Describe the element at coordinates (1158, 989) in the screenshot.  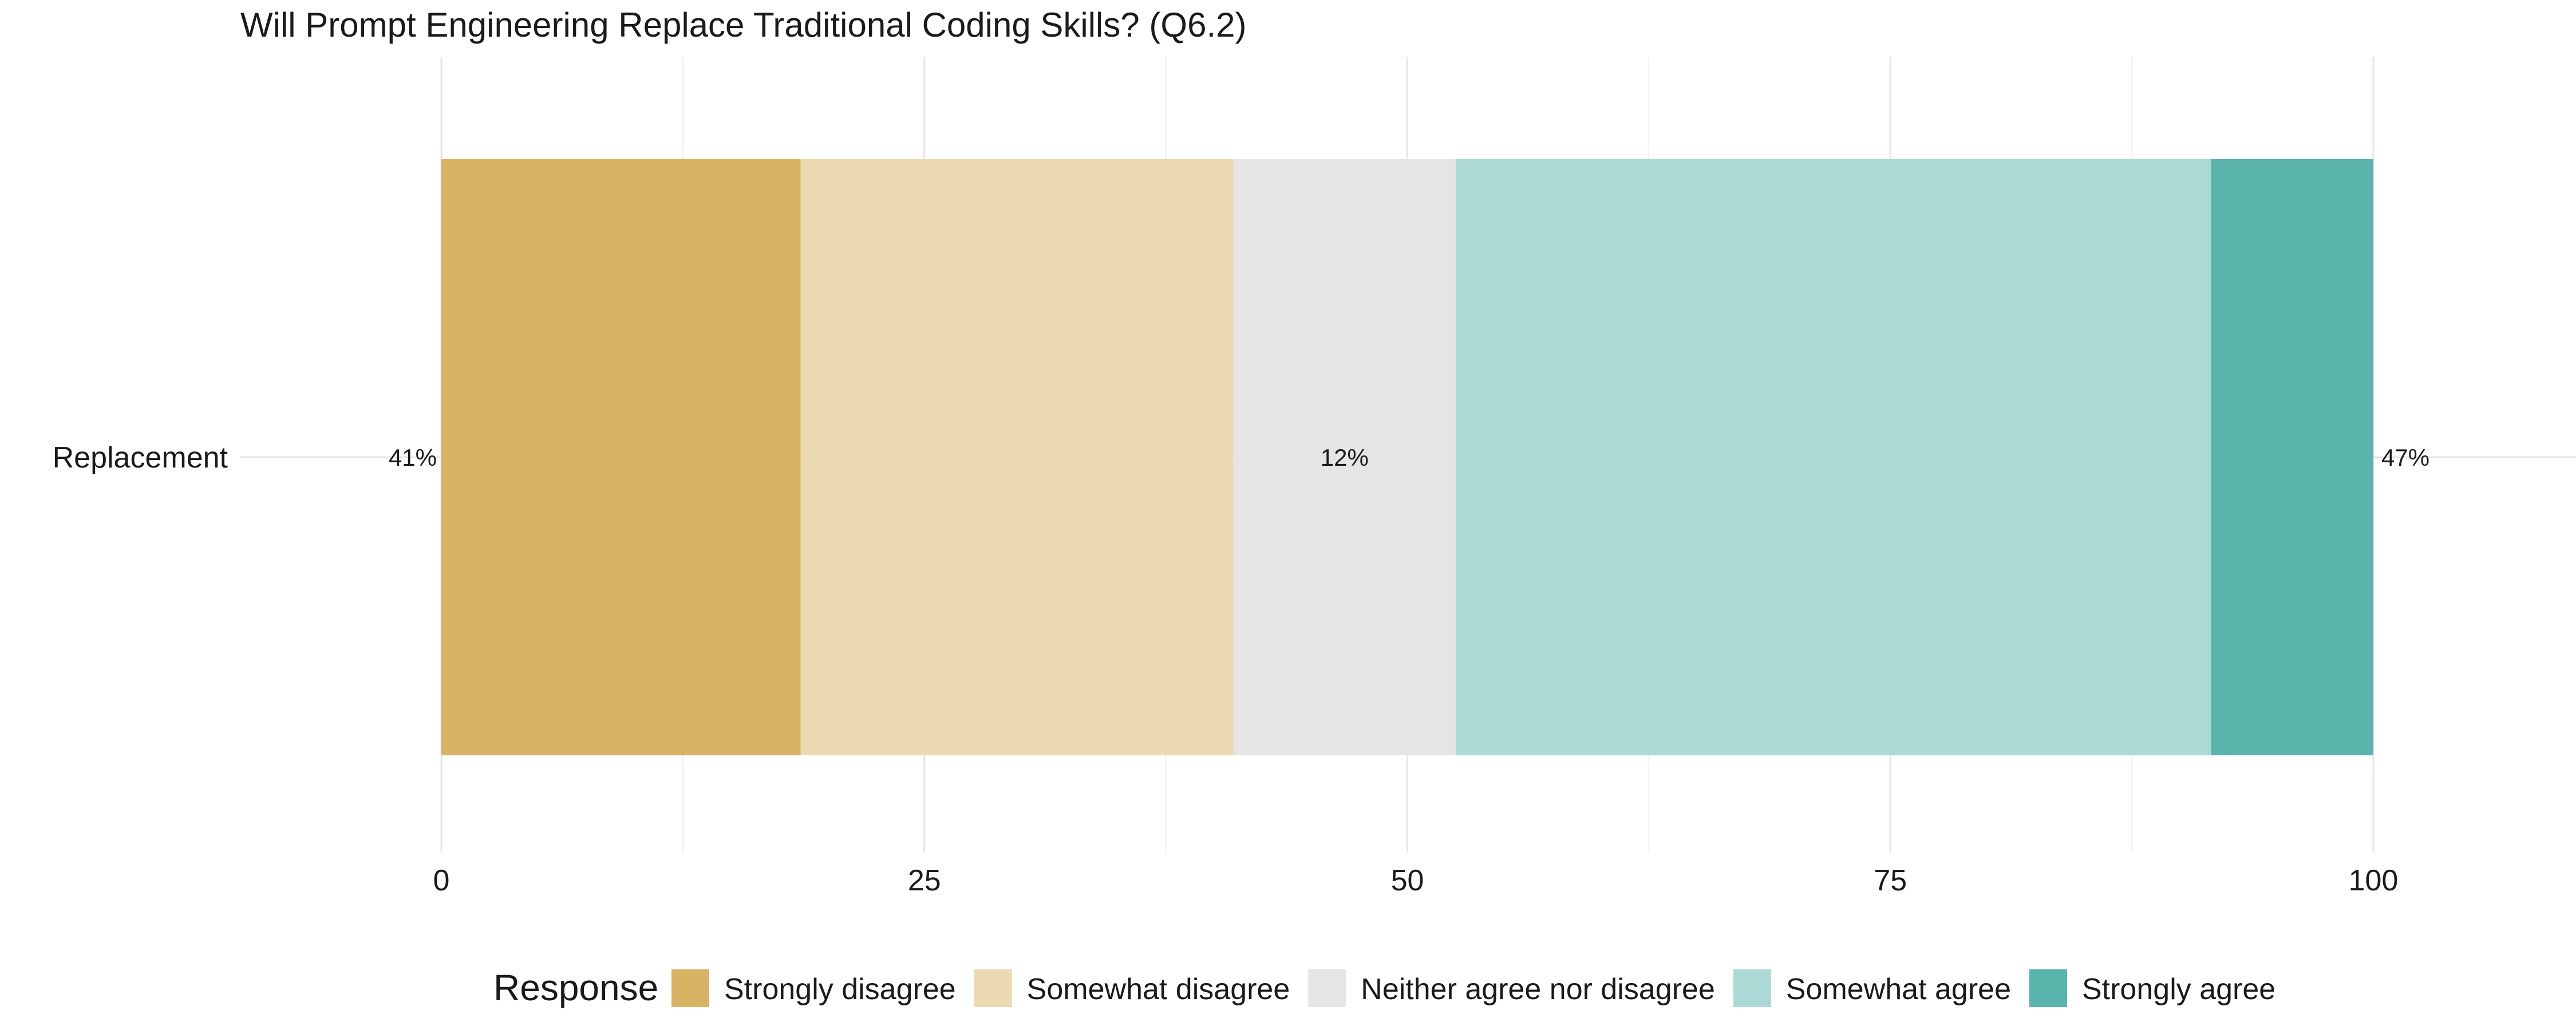
I see `legend-label: Somewhat disagree` at that location.